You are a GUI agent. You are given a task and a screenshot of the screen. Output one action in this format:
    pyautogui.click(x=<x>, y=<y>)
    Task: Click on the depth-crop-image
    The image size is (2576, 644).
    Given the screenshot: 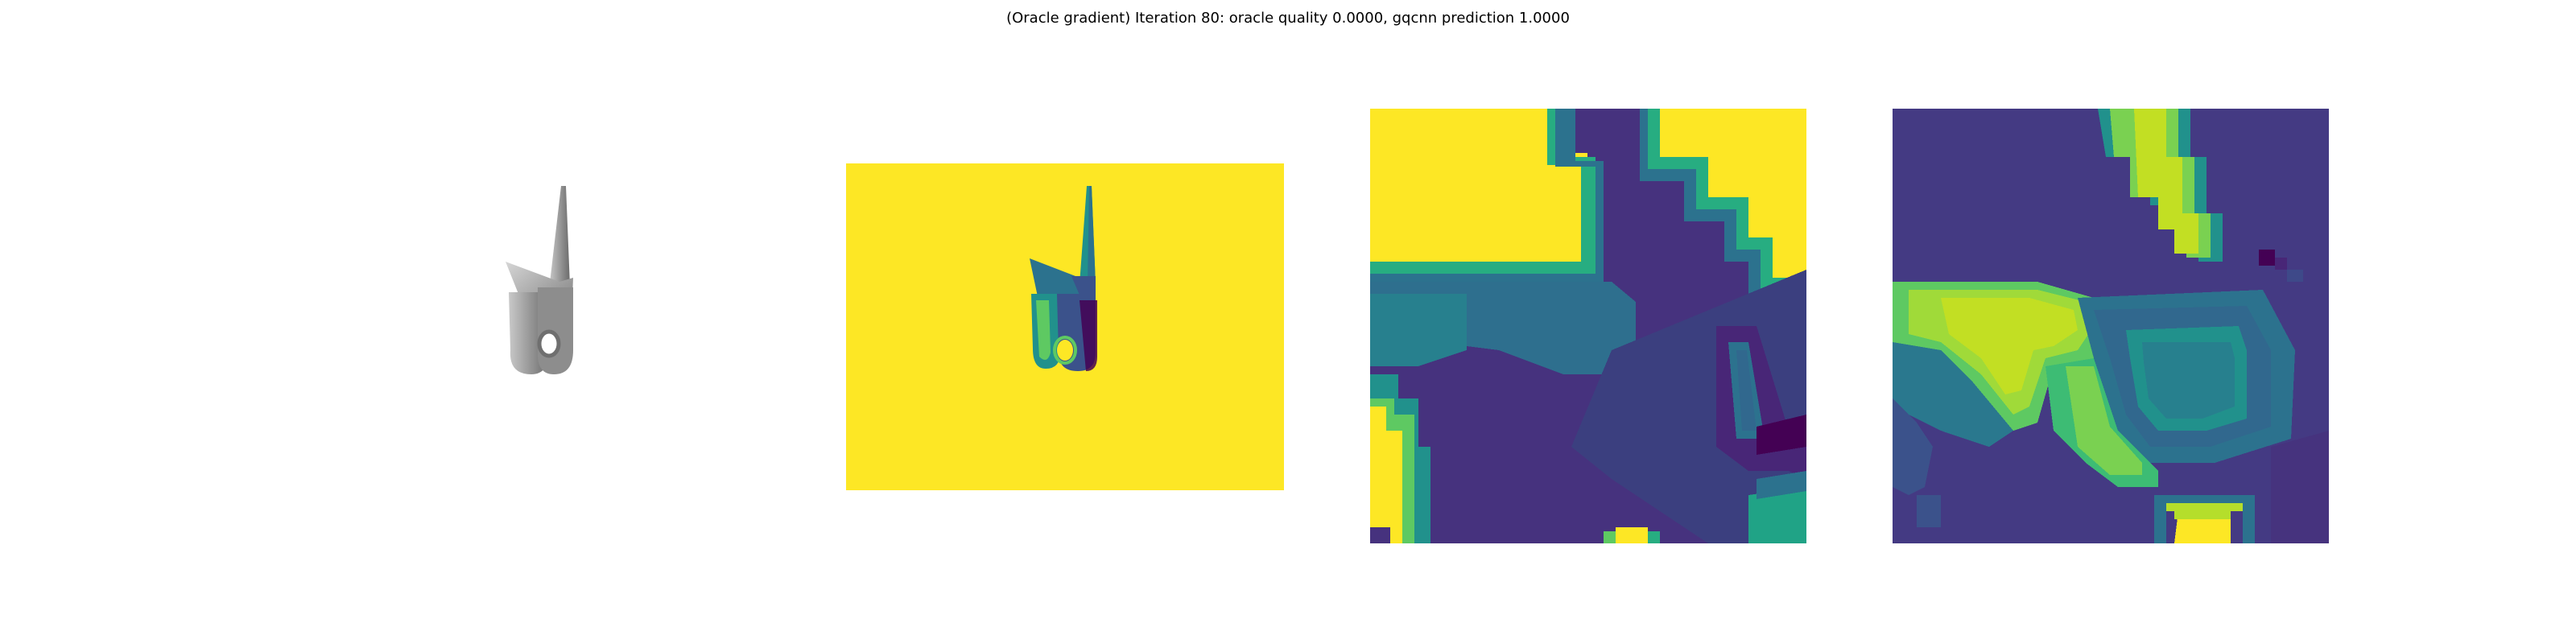 What is the action you would take?
    pyautogui.click(x=1588, y=326)
    